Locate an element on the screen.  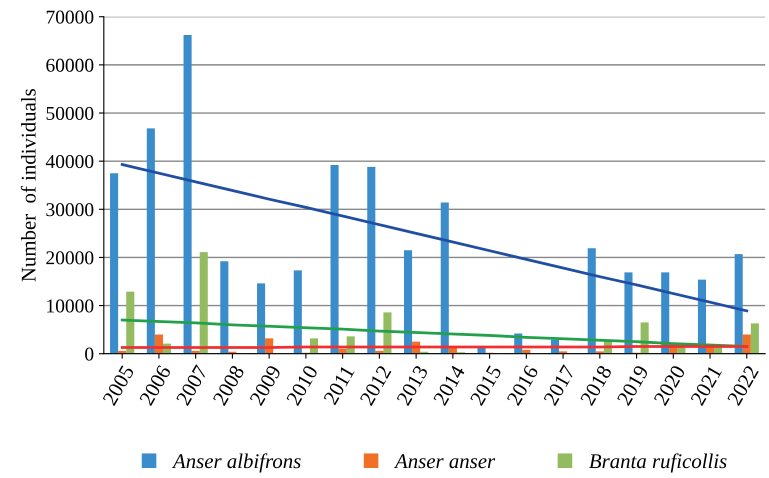
legend-label: Branta ruficollis is located at coordinates (658, 462).